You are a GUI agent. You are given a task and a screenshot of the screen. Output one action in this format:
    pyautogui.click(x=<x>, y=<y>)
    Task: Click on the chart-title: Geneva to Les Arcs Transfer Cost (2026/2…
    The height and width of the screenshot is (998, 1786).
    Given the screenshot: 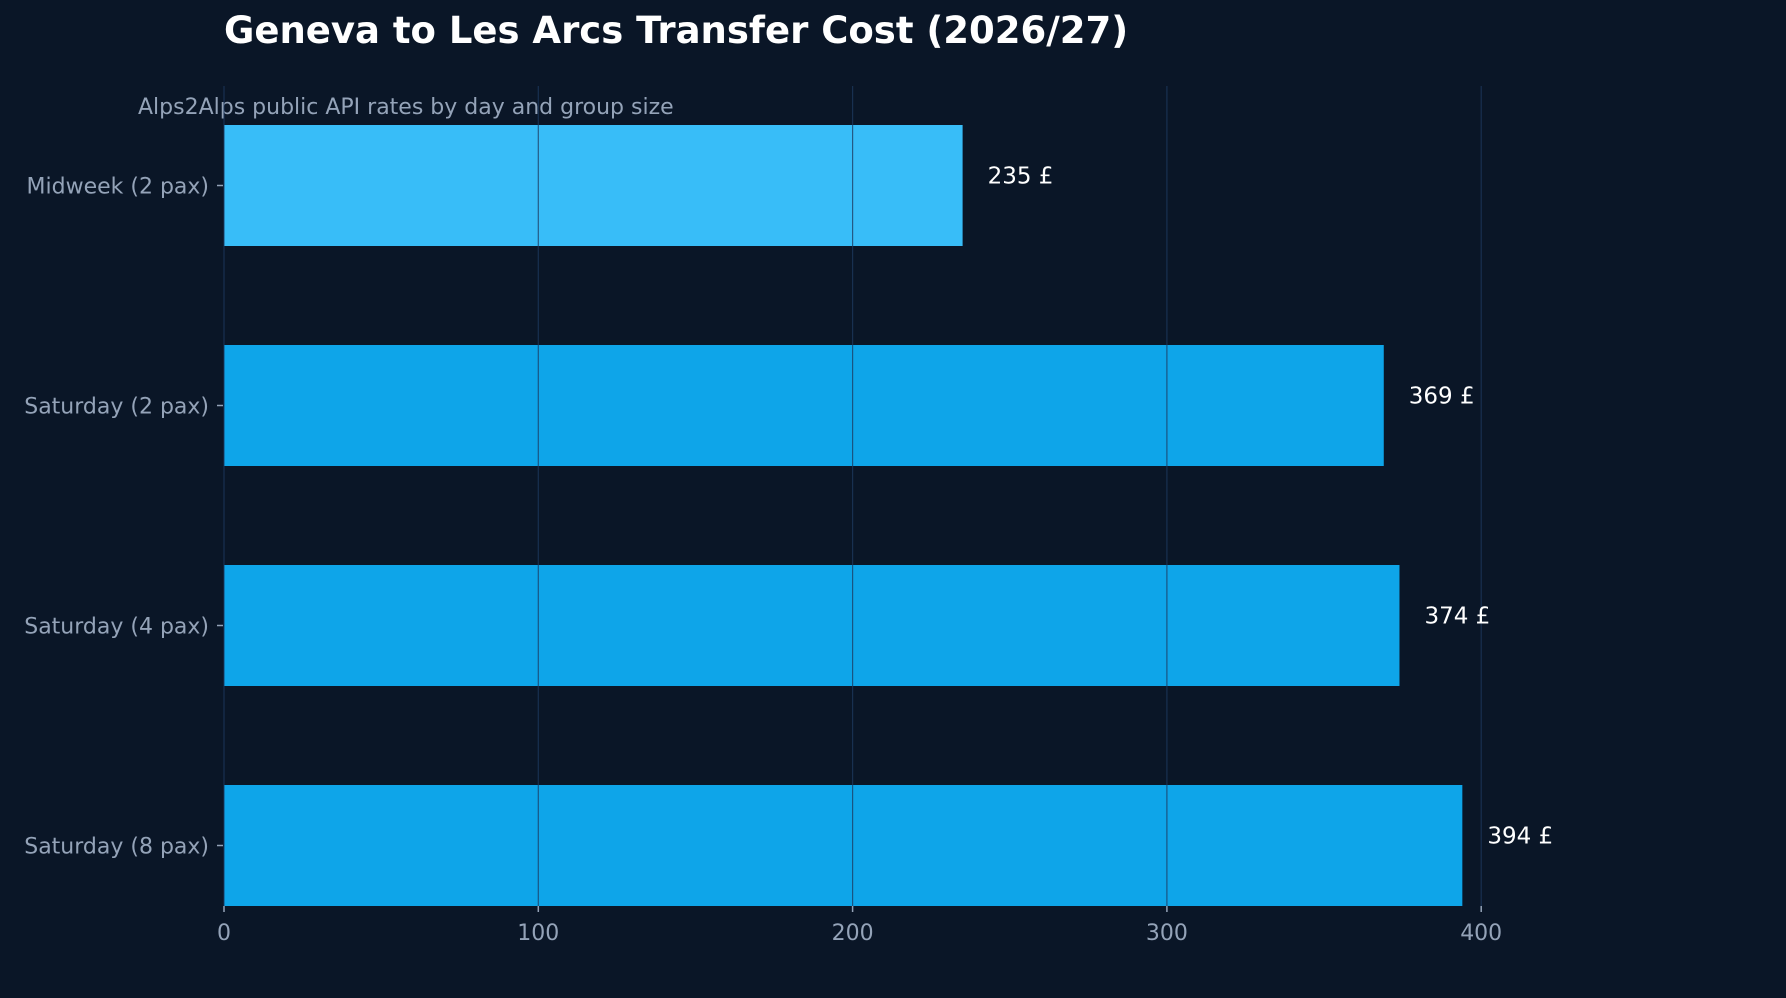 What is the action you would take?
    pyautogui.click(x=676, y=30)
    